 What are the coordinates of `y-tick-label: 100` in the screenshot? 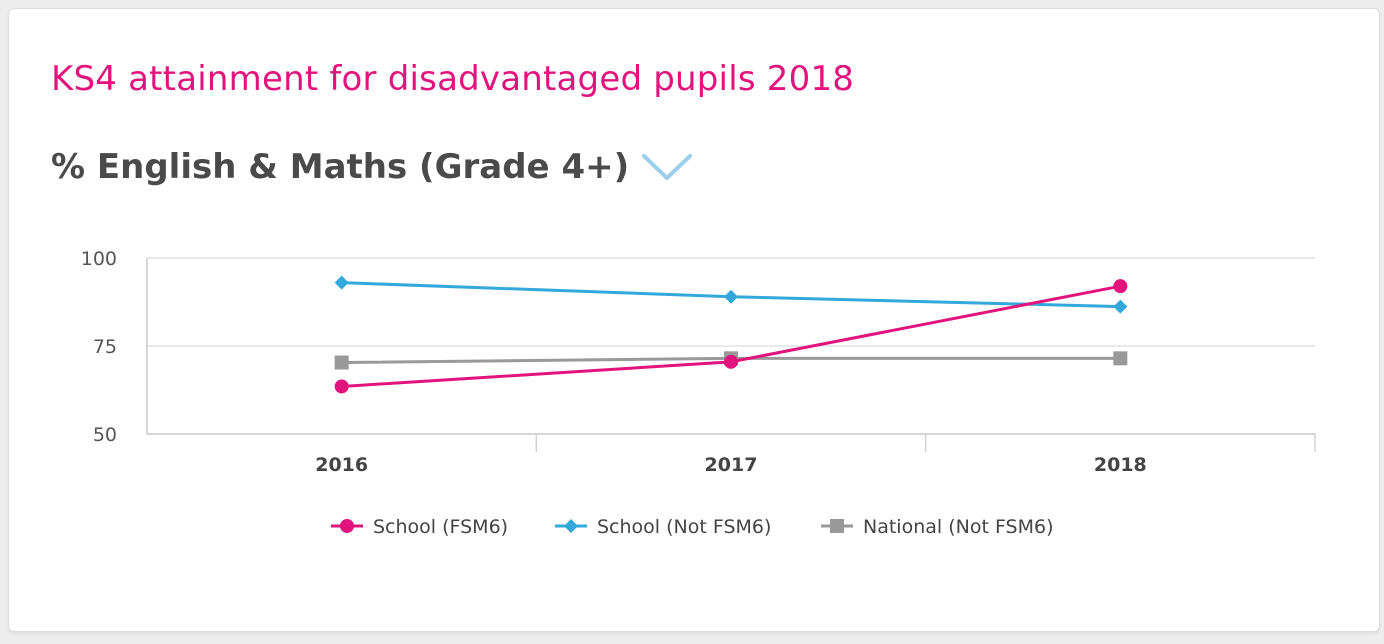 It's located at (99, 259).